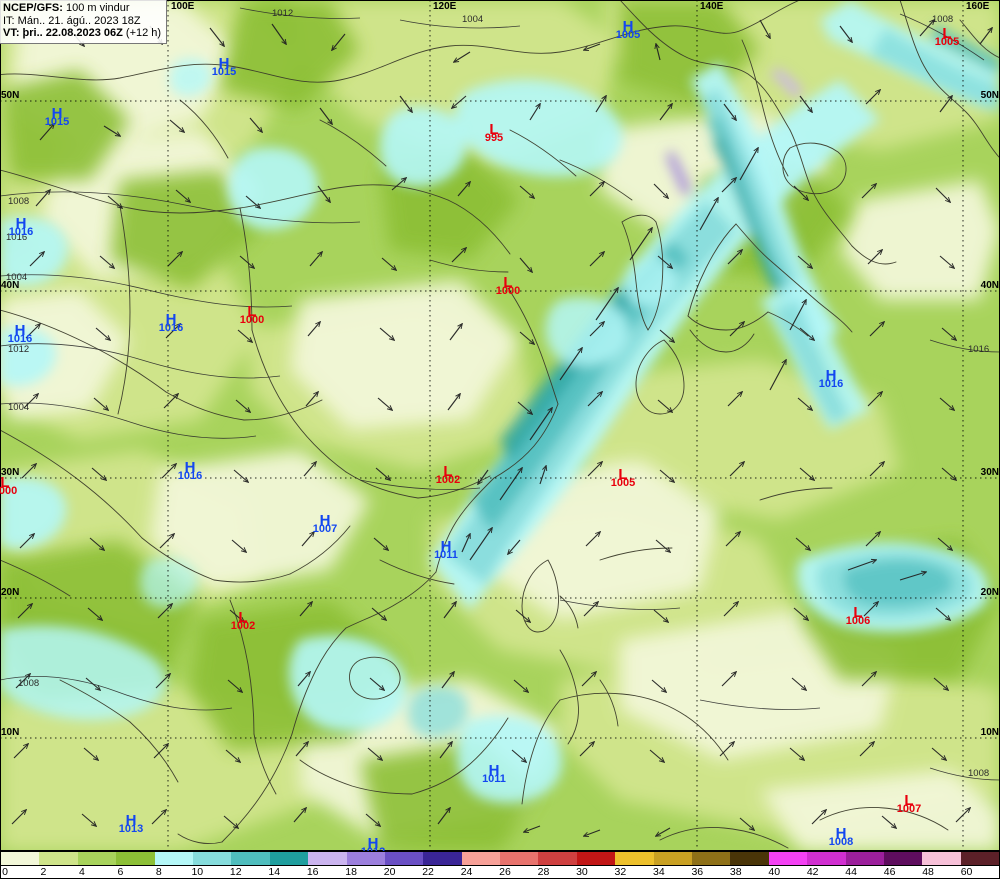 The height and width of the screenshot is (879, 1000). What do you see at coordinates (243, 626) in the screenshot?
I see `pressure-value: 1002` at bounding box center [243, 626].